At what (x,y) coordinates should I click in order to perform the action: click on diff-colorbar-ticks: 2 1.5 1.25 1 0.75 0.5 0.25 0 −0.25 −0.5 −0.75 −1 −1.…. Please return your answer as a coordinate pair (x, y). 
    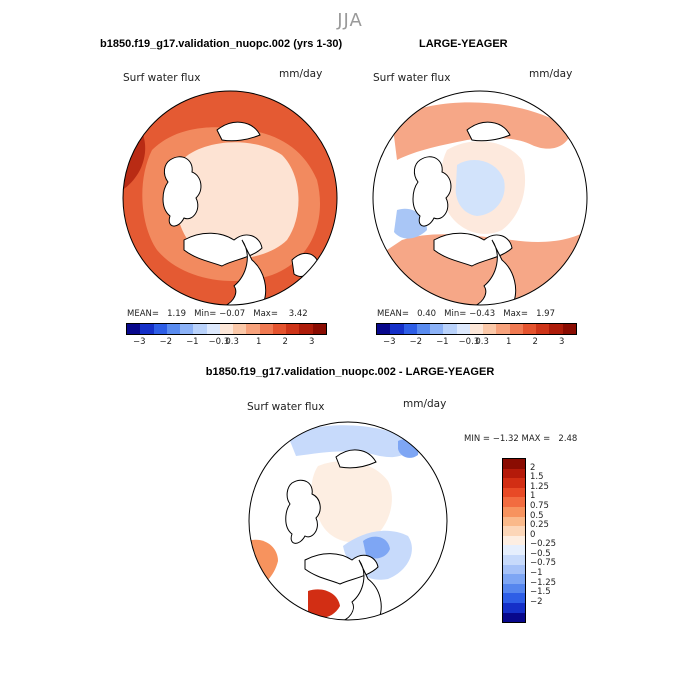
    Looking at the image, I should click on (560, 539).